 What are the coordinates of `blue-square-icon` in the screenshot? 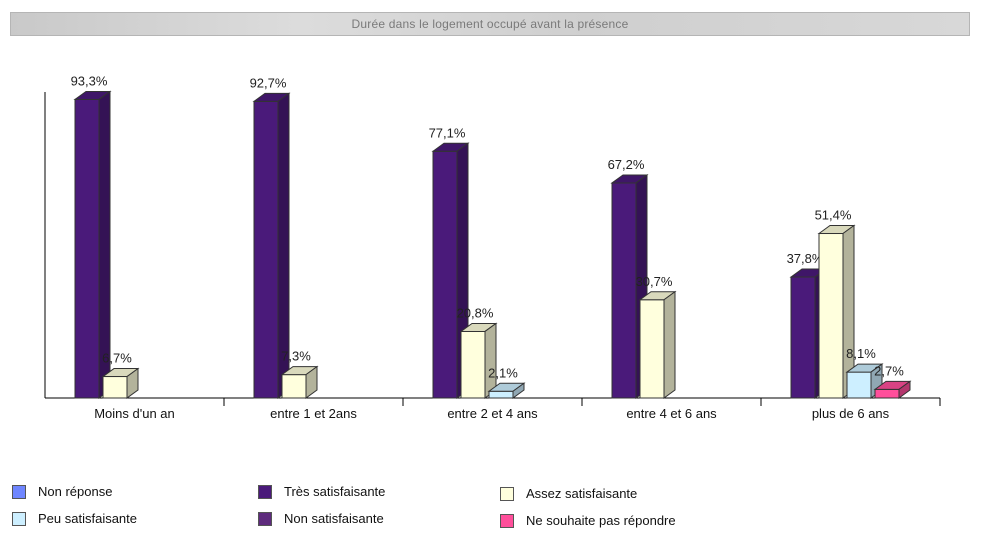 It's located at (19, 491).